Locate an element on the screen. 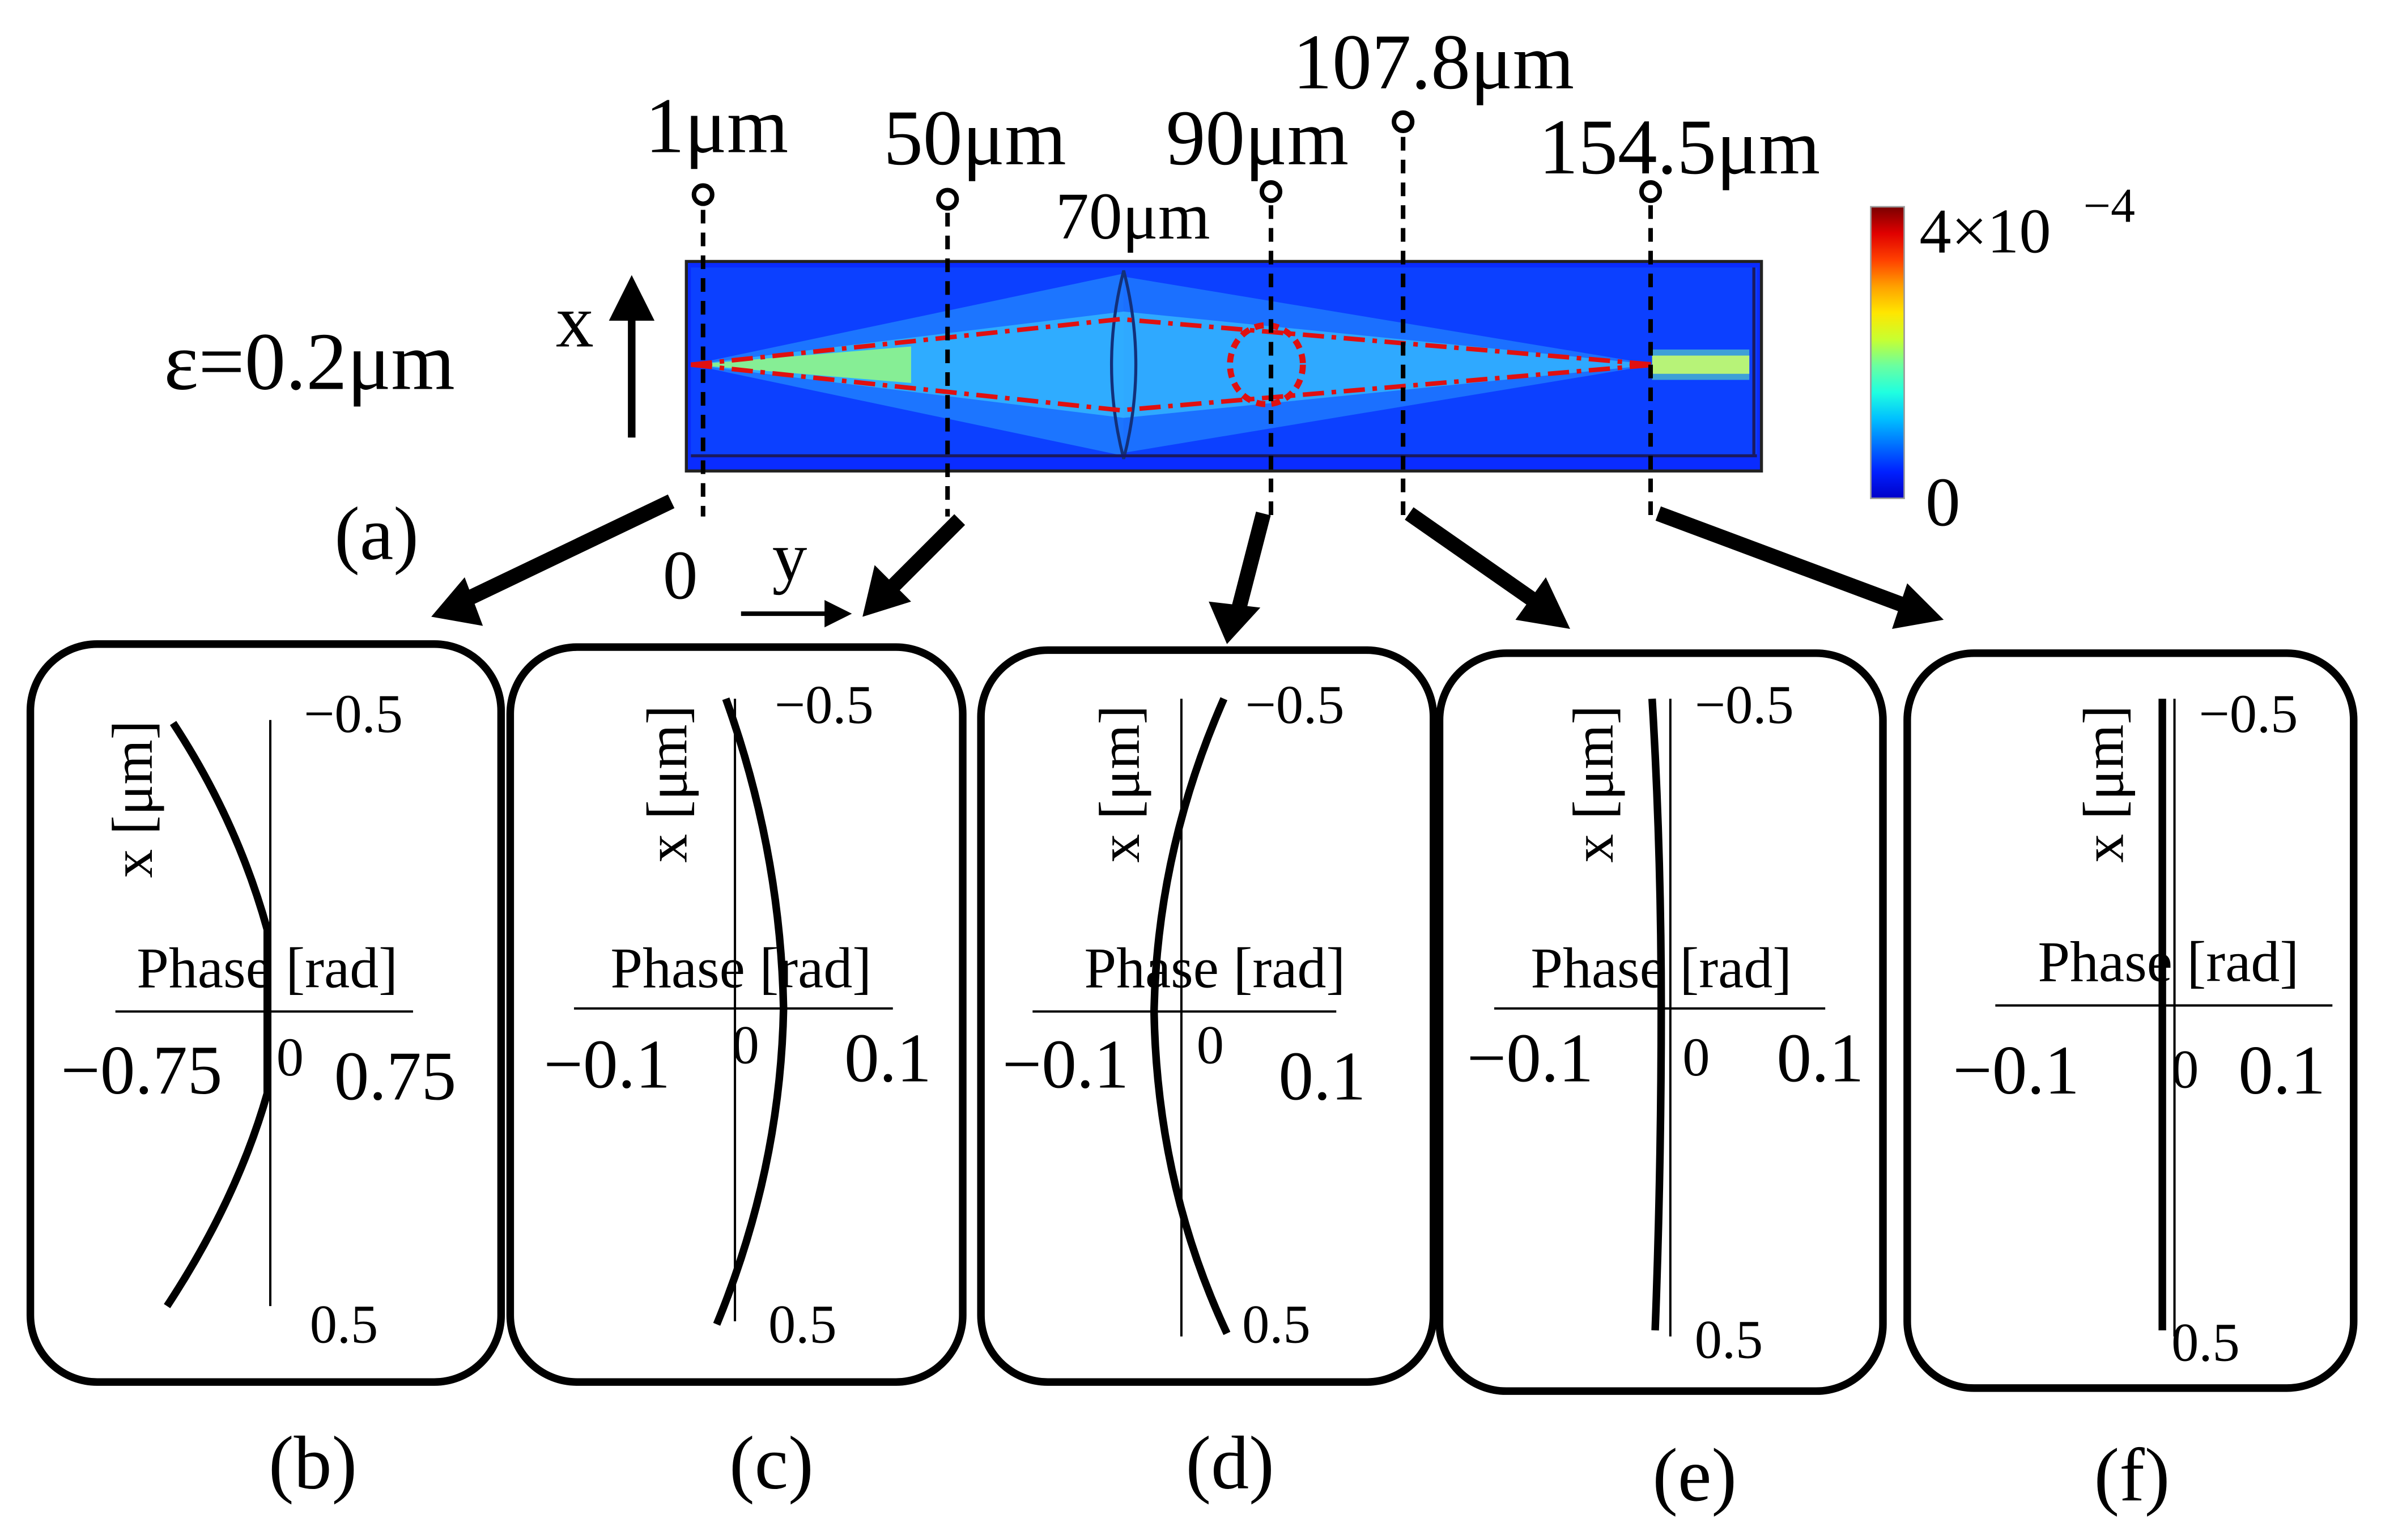 This screenshot has height=1540, width=2381. focus-circle is located at coordinates (1267, 364).